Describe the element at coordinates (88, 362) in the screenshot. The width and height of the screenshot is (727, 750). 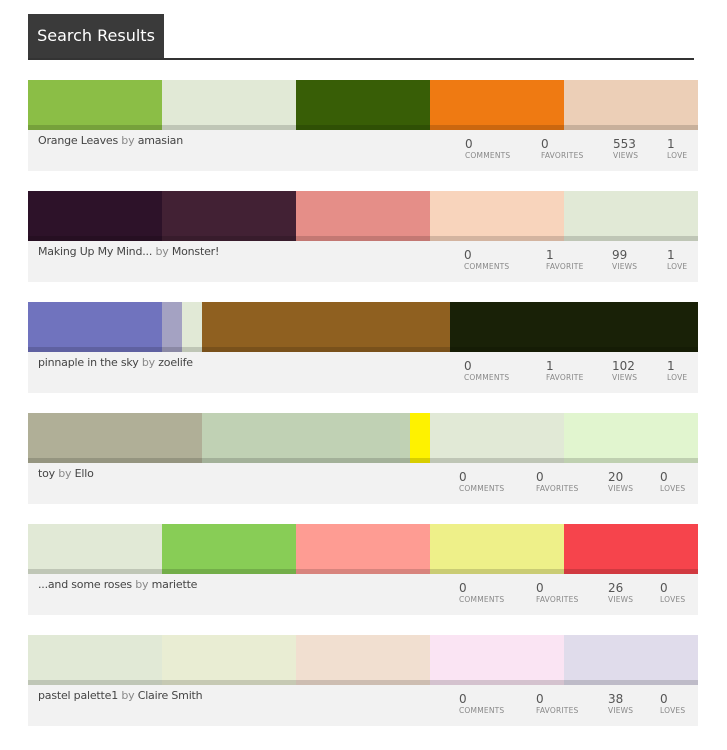
I see `palette-name-link: pinnaple in the sky` at that location.